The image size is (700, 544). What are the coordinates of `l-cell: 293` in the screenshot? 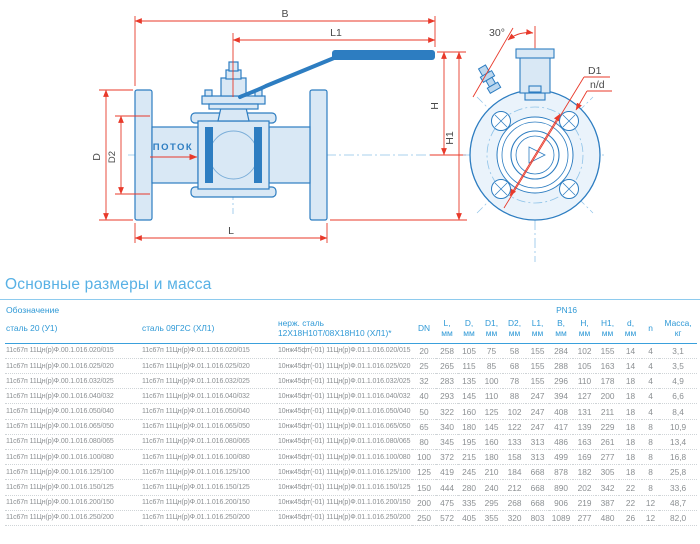 It's located at (447, 396).